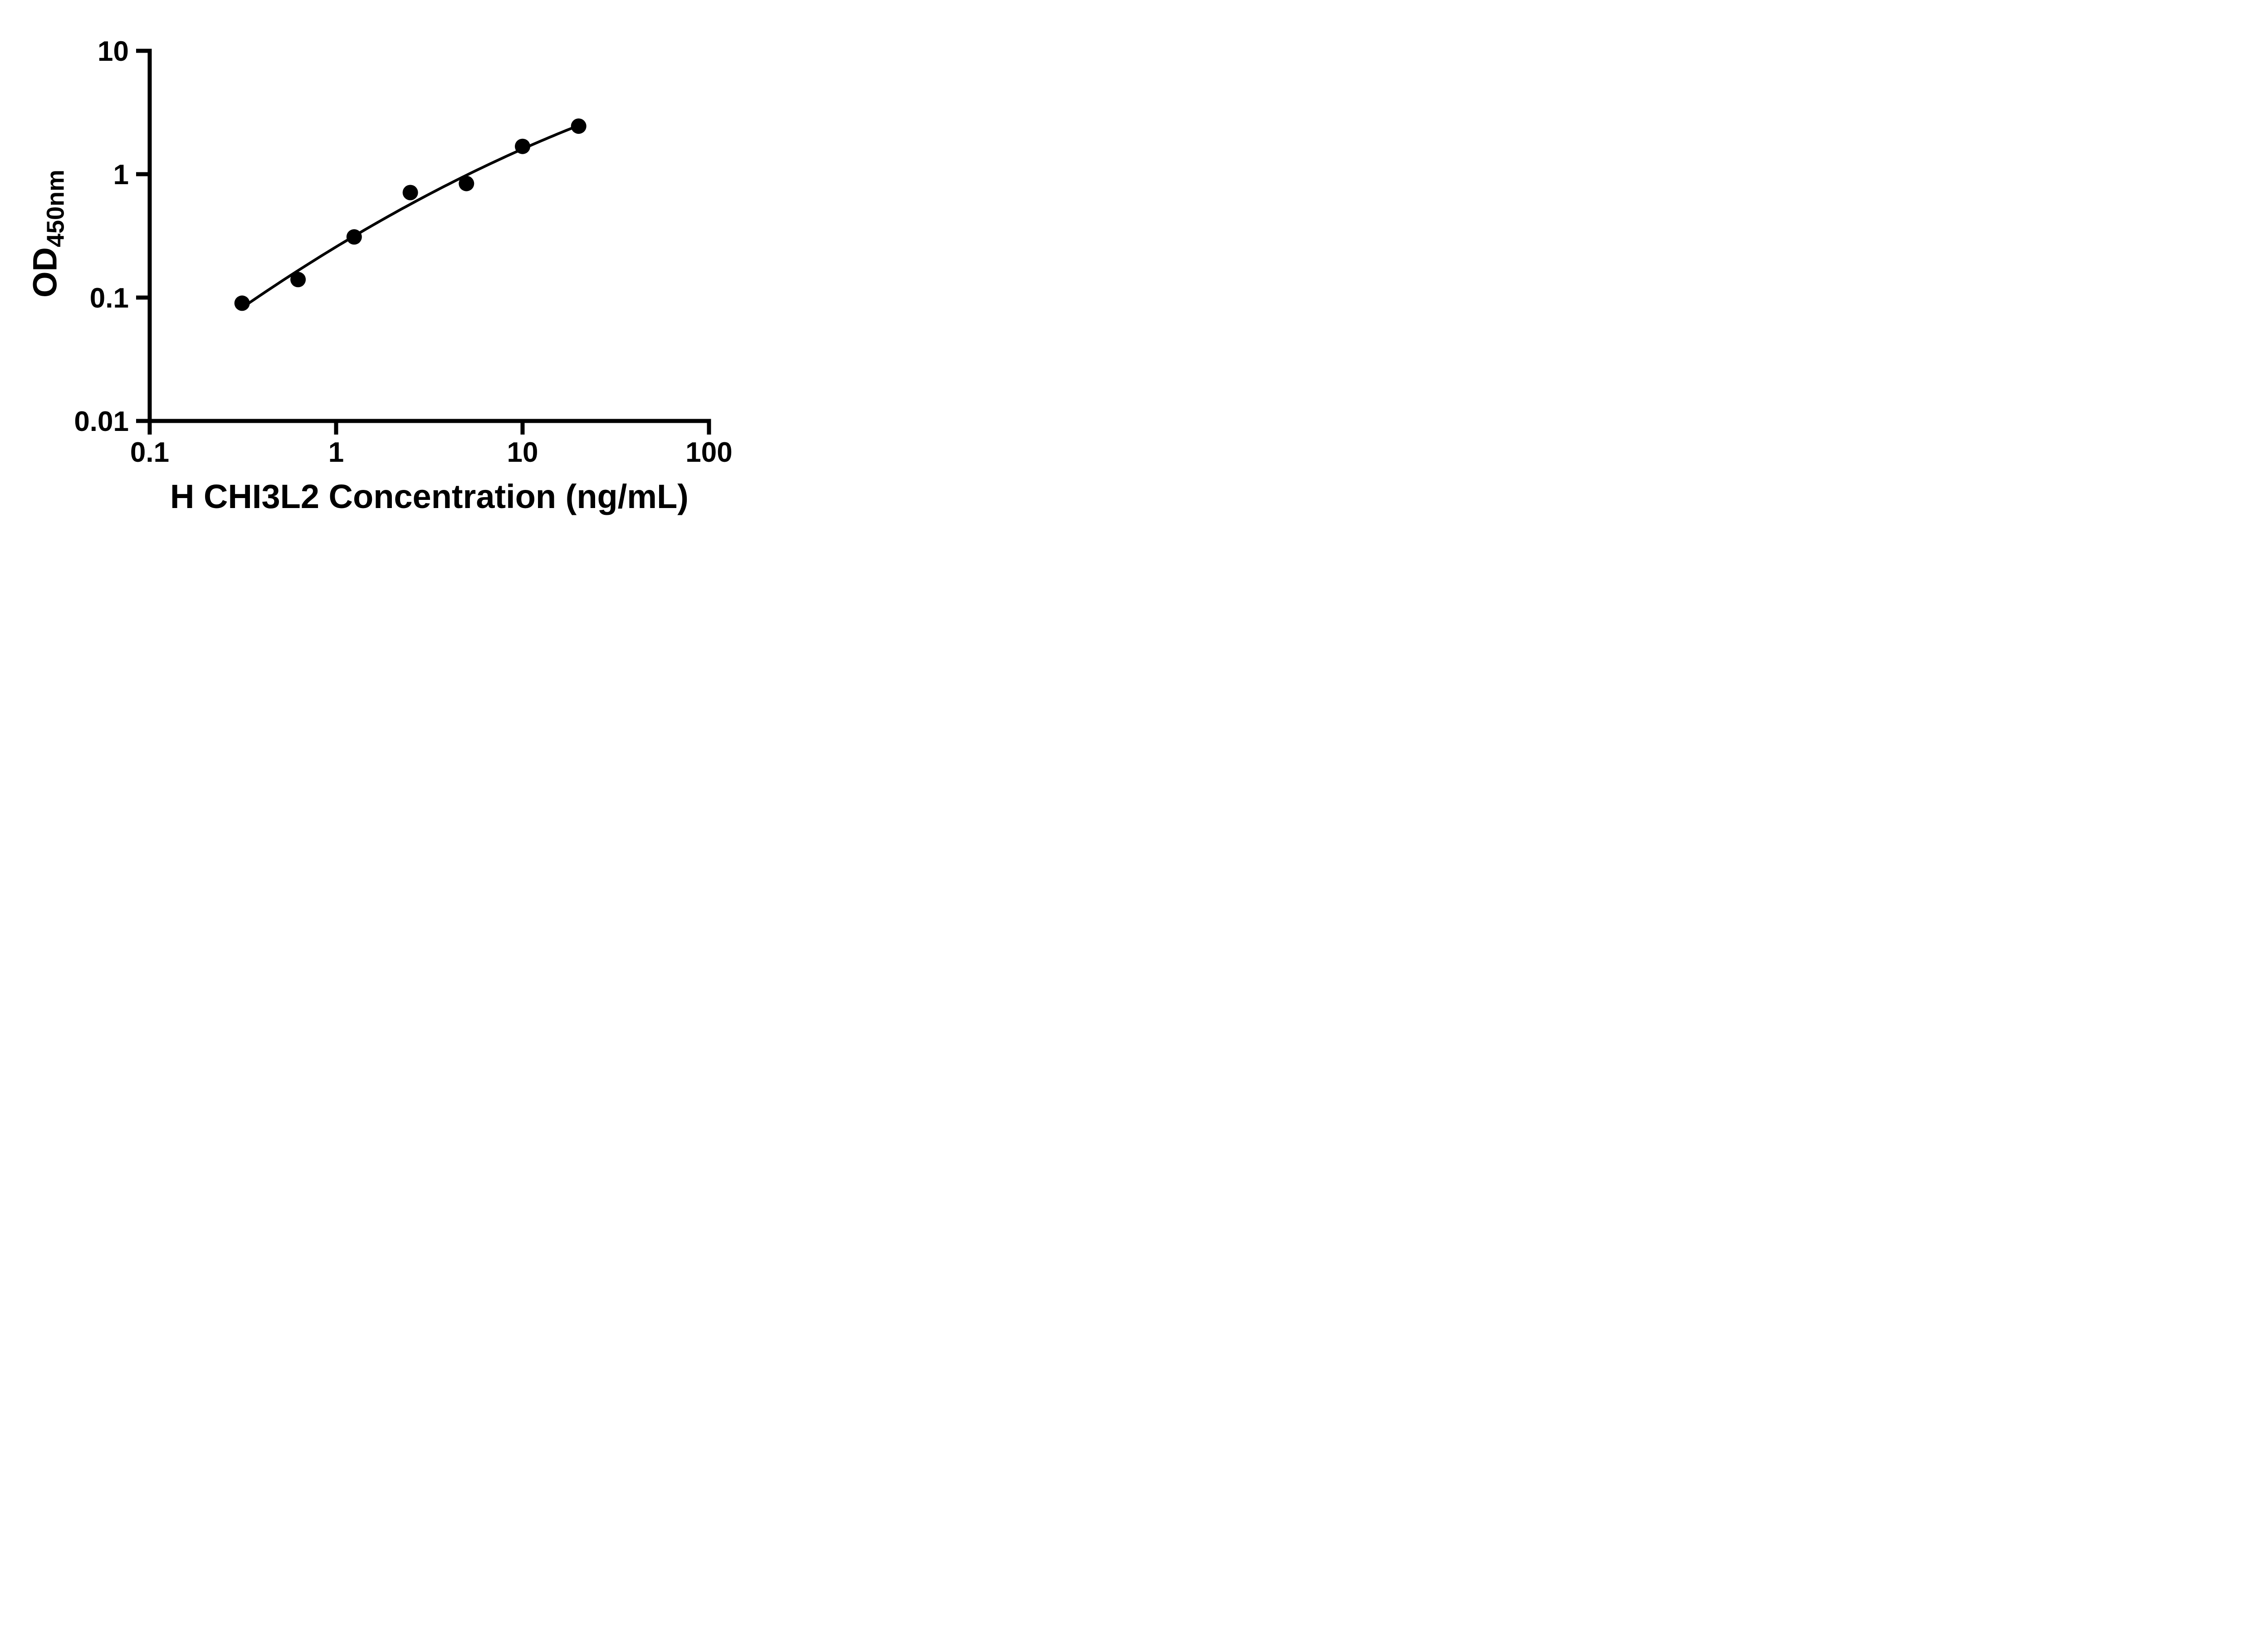  What do you see at coordinates (45, 272) in the screenshot?
I see `y-axis-title-main: OD` at bounding box center [45, 272].